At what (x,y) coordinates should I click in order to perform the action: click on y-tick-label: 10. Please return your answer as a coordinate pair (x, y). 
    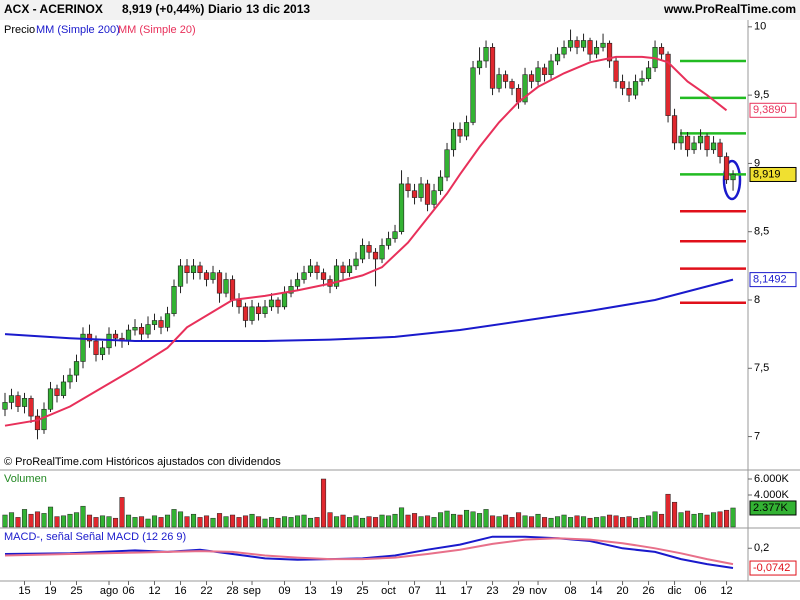
    Looking at the image, I should click on (760, 27).